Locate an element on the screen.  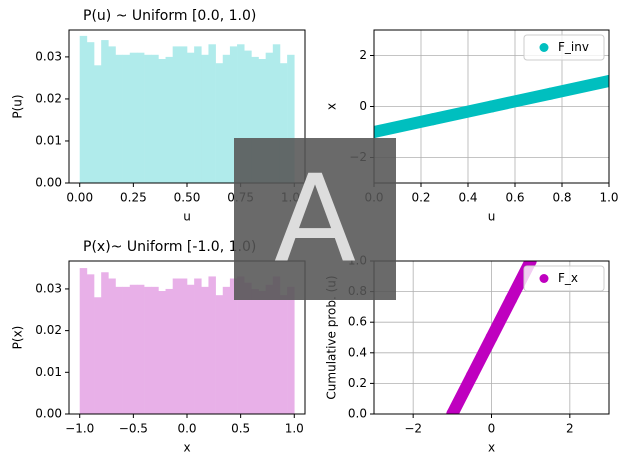
watermark: A is located at coordinates (315, 220).